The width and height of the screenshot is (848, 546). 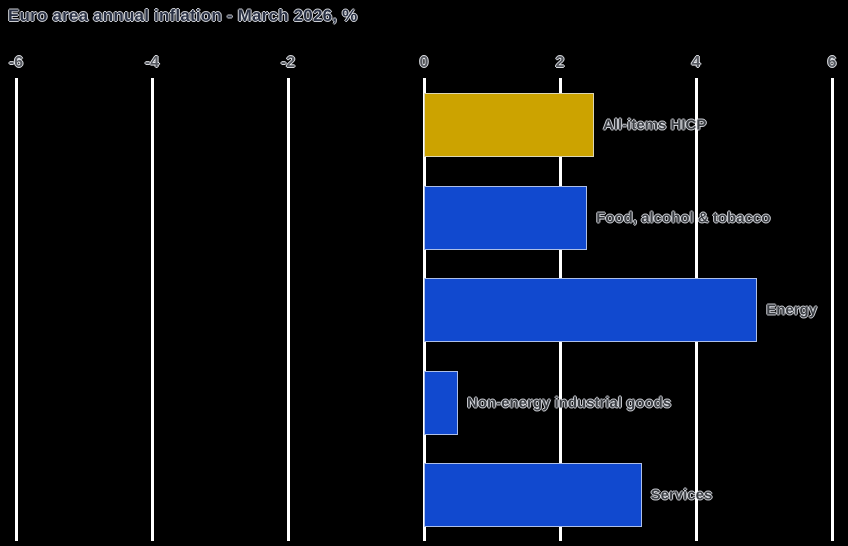 What do you see at coordinates (696, 62) in the screenshot?
I see `x-tick-label-4: 4` at bounding box center [696, 62].